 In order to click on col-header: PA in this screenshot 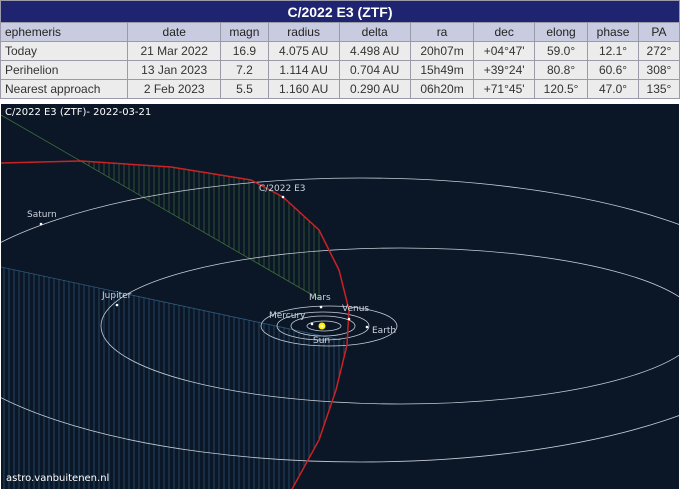, I will do `click(658, 32)`.